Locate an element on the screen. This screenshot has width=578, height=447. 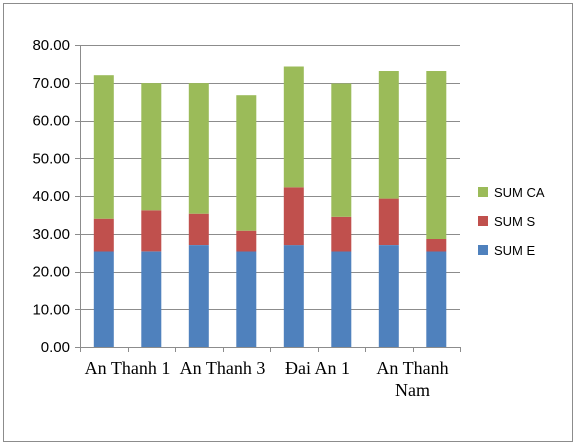
y-tick-label-7: 70.00 is located at coordinates (51, 83).